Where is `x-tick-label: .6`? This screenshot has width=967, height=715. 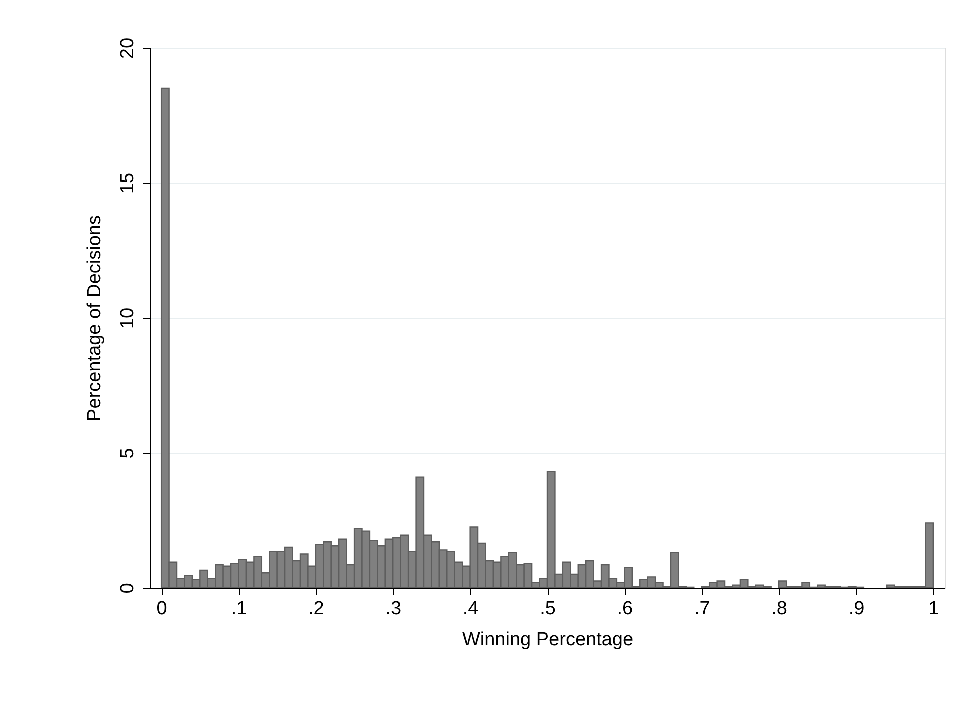 x-tick-label: .6 is located at coordinates (625, 609).